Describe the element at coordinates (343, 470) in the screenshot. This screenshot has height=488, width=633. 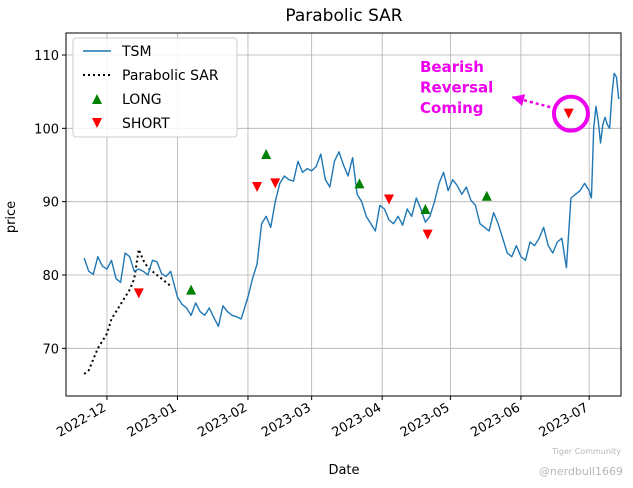
I see `x-axis-label: Date` at that location.